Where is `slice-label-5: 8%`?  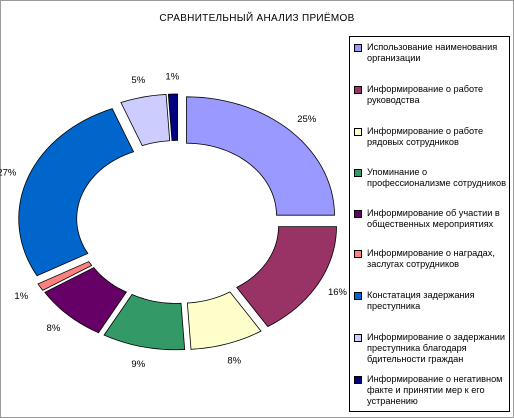
slice-label-5: 8% is located at coordinates (54, 328).